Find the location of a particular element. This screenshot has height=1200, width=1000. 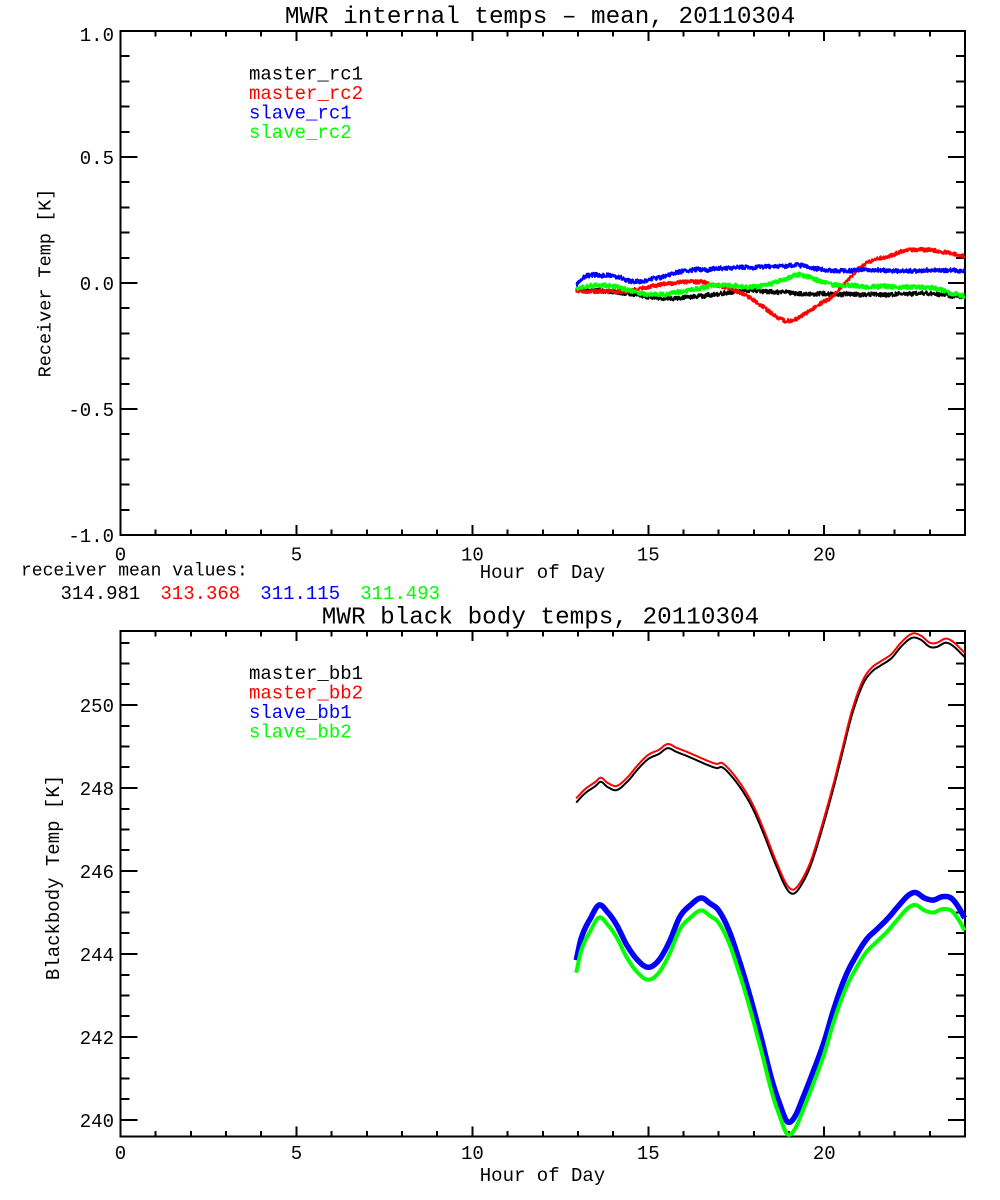

svg-text: slave_rc1 is located at coordinates (300, 114).